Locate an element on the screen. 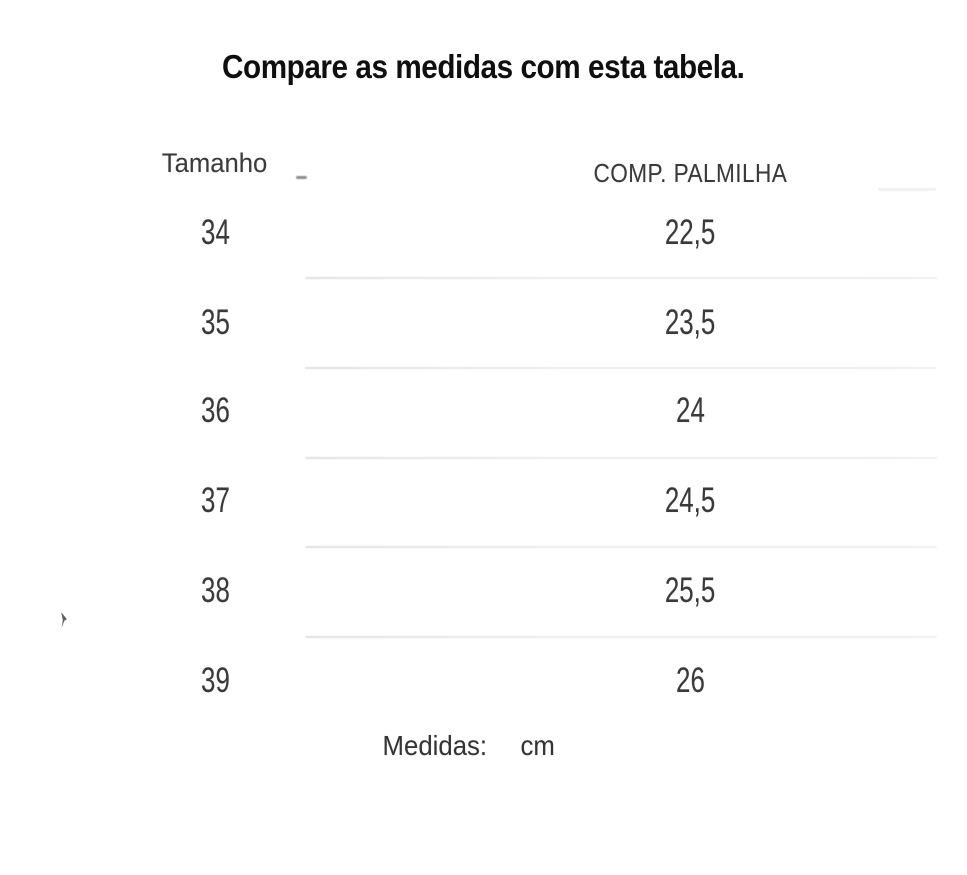 Image resolution: width=967 pixels, height=875 pixels. length-value: 24 is located at coordinates (690, 410).